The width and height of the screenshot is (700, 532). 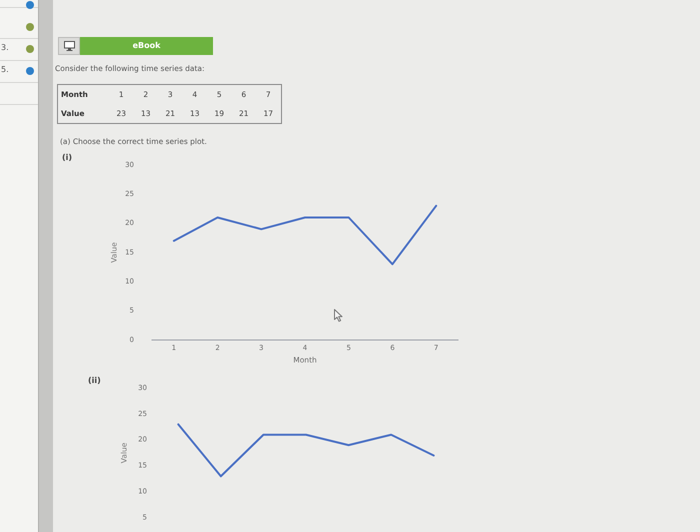 I want to click on text: 5., so click(x=5, y=69).